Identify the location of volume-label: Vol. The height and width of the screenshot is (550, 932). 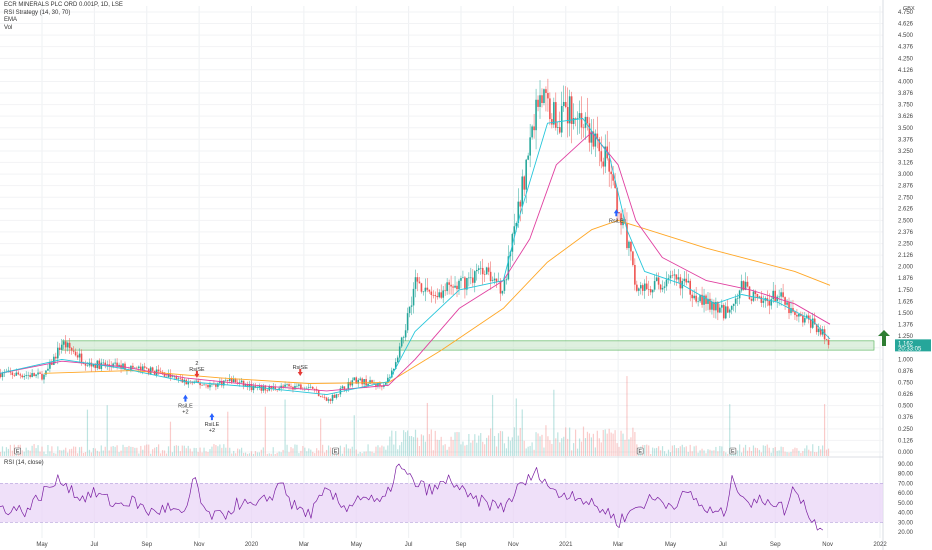
(8, 27).